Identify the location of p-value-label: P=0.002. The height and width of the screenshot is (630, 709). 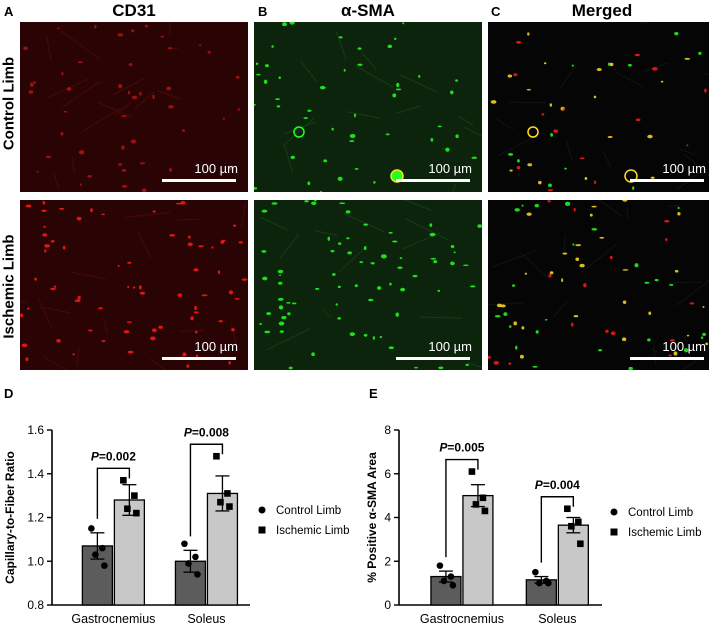
(113, 456).